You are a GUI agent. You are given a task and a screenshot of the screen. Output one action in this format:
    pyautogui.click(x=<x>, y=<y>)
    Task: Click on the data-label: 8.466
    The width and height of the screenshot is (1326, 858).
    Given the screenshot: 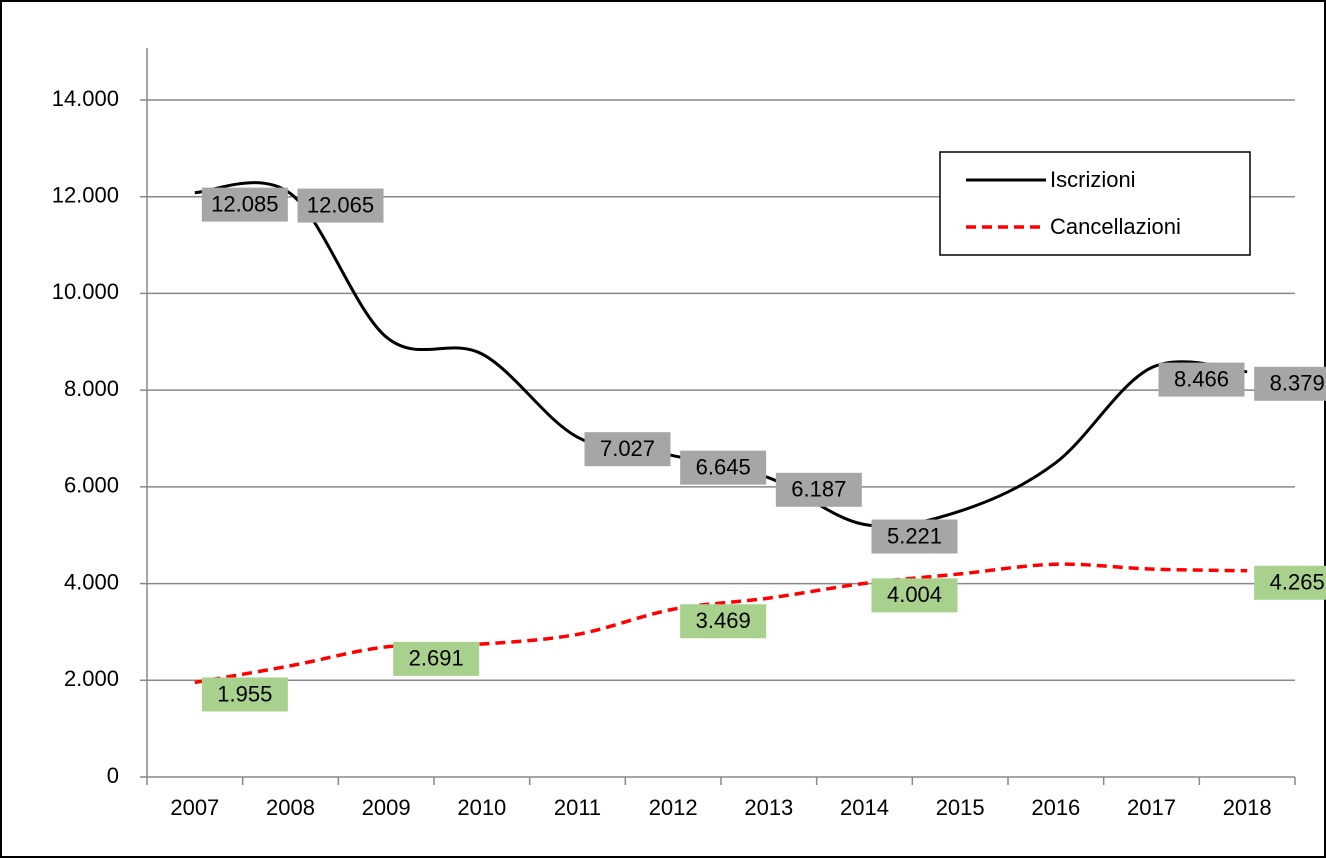 What is the action you would take?
    pyautogui.click(x=1201, y=379)
    